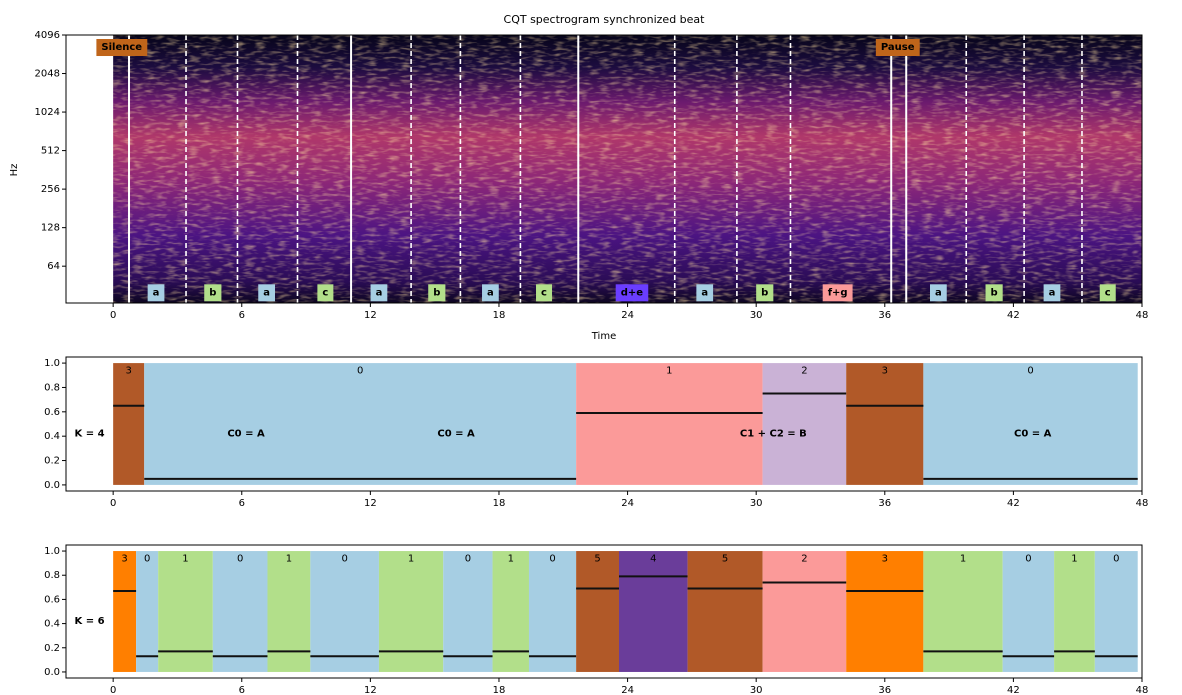 The image size is (1182, 695). What do you see at coordinates (50, 228) in the screenshot?
I see `y-tick-label: 128` at bounding box center [50, 228].